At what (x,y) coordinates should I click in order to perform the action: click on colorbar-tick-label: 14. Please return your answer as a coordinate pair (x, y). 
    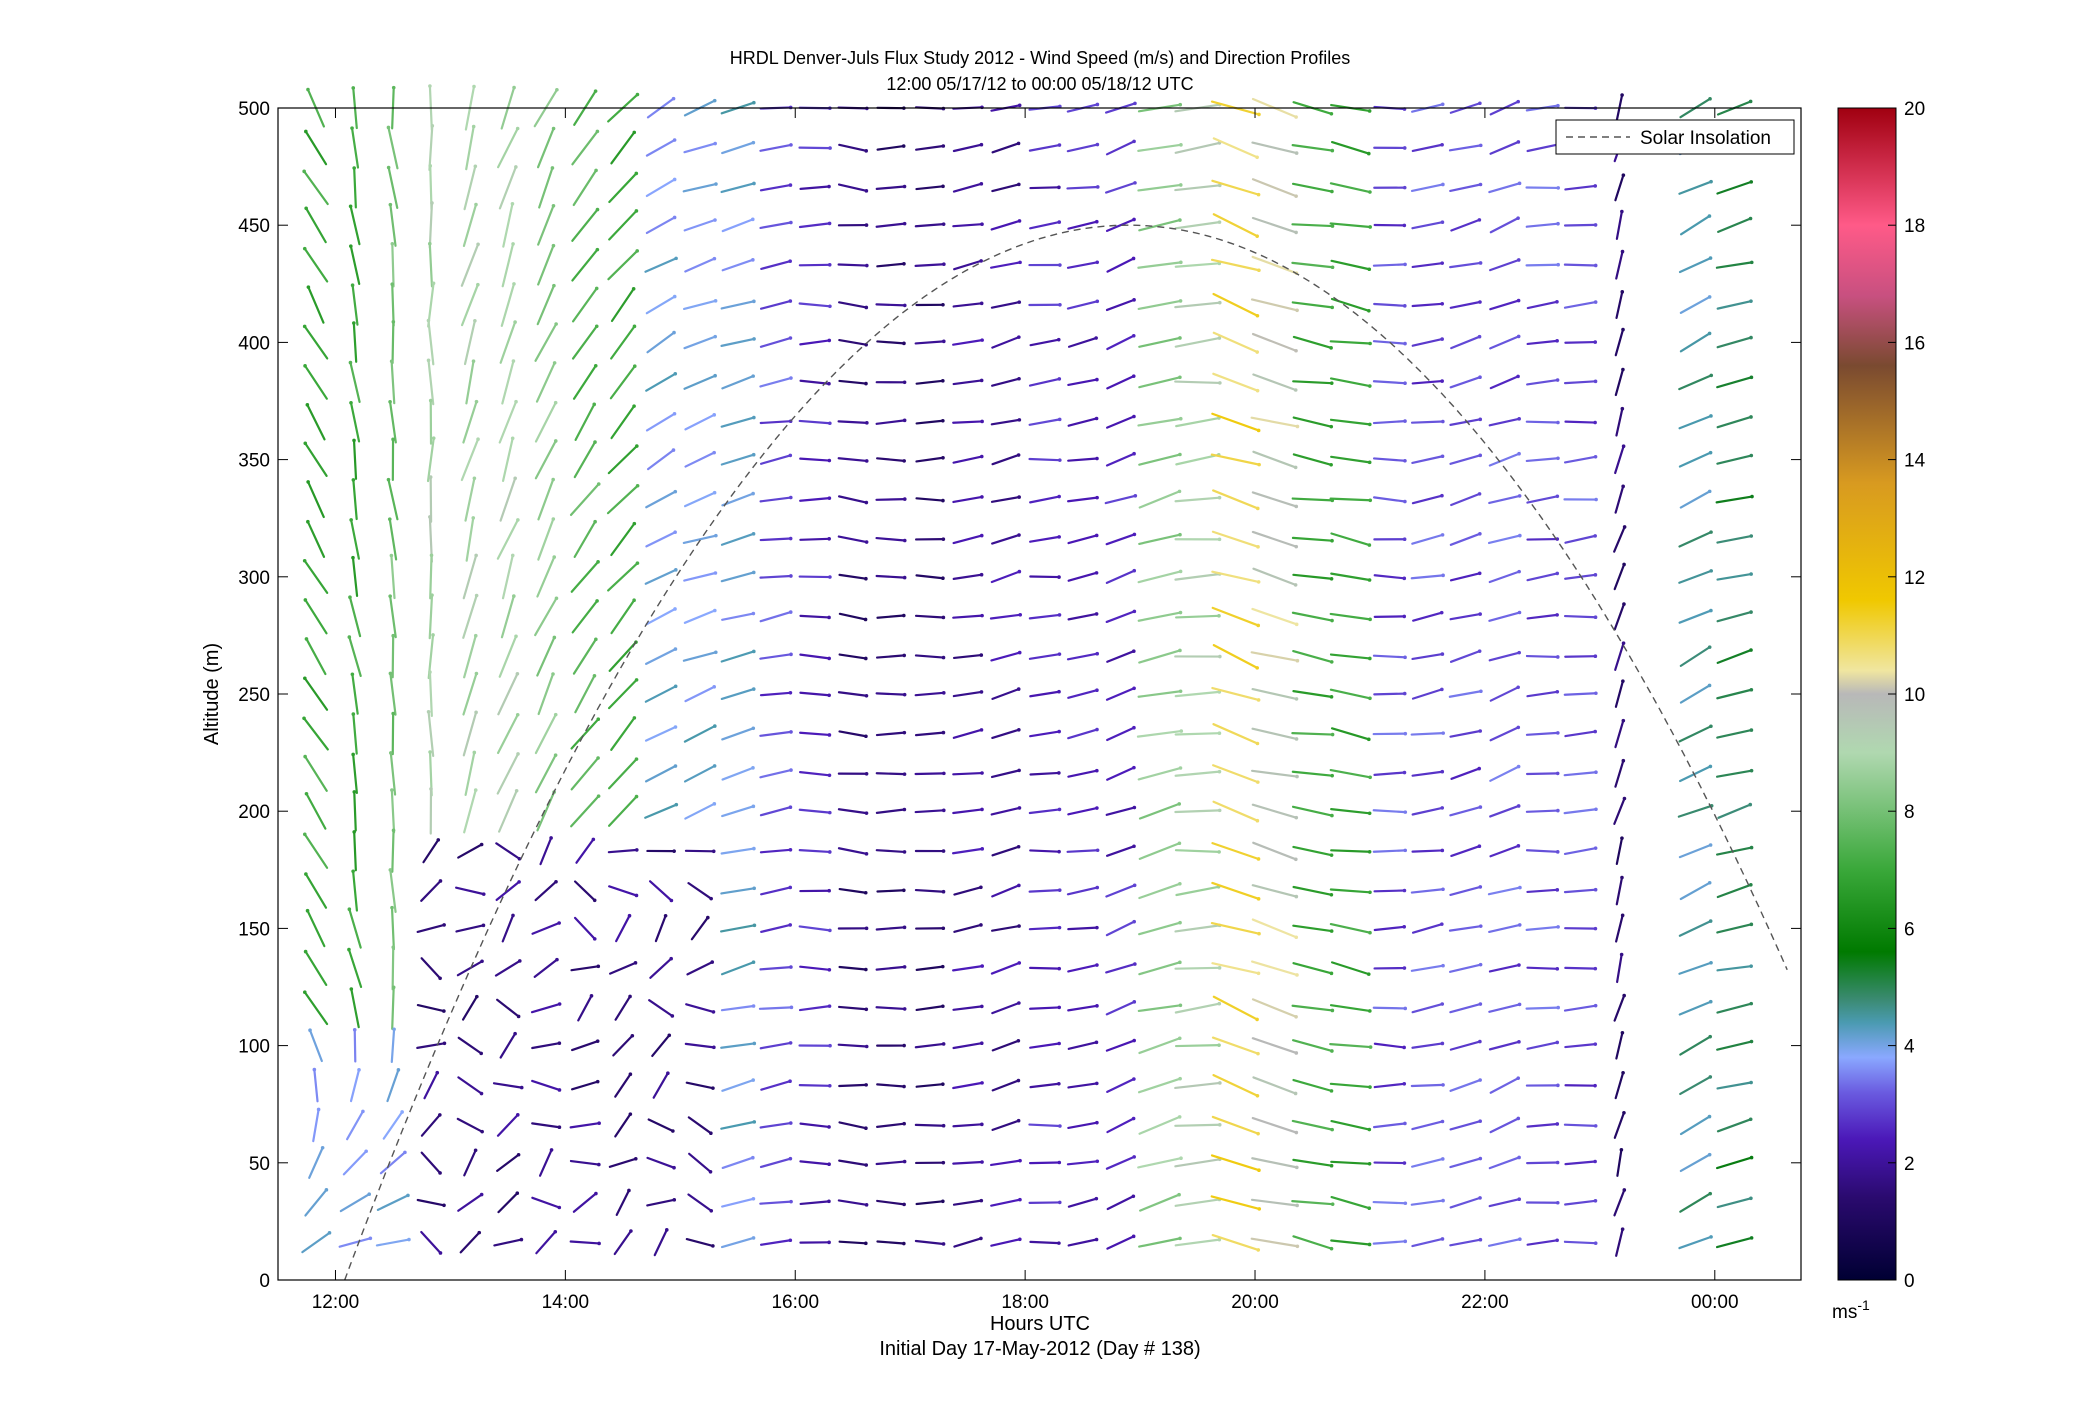
    Looking at the image, I should click on (1915, 461).